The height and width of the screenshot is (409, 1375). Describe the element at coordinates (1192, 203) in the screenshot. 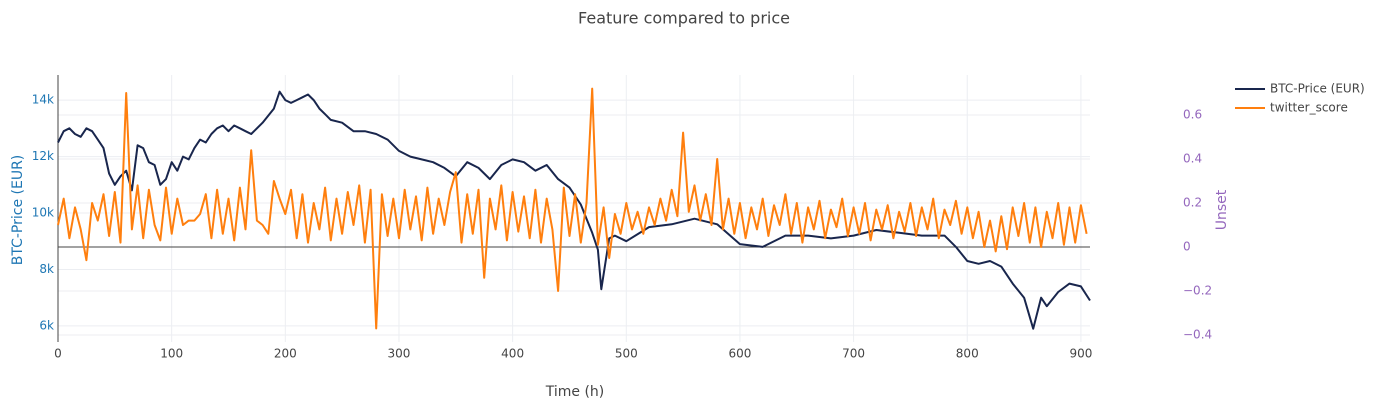

I see `y2-tick-label: 0.2` at that location.